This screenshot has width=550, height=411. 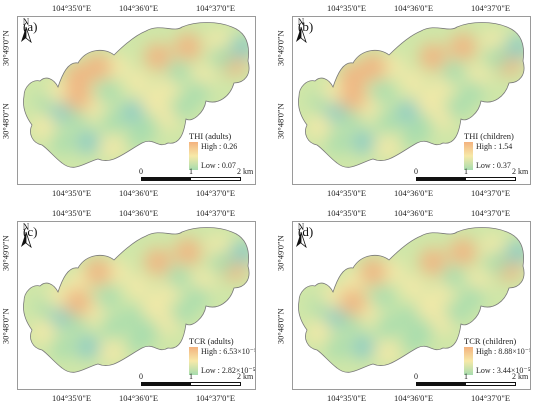 What do you see at coordinates (493, 165) in the screenshot?
I see `legend-low-value: Low : 0.37` at bounding box center [493, 165].